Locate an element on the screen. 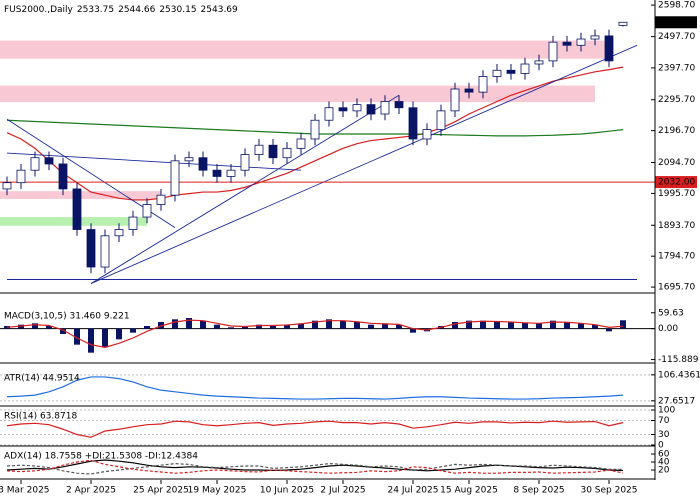  x-tick-label: 15 Aug 2025 is located at coordinates (469, 491).